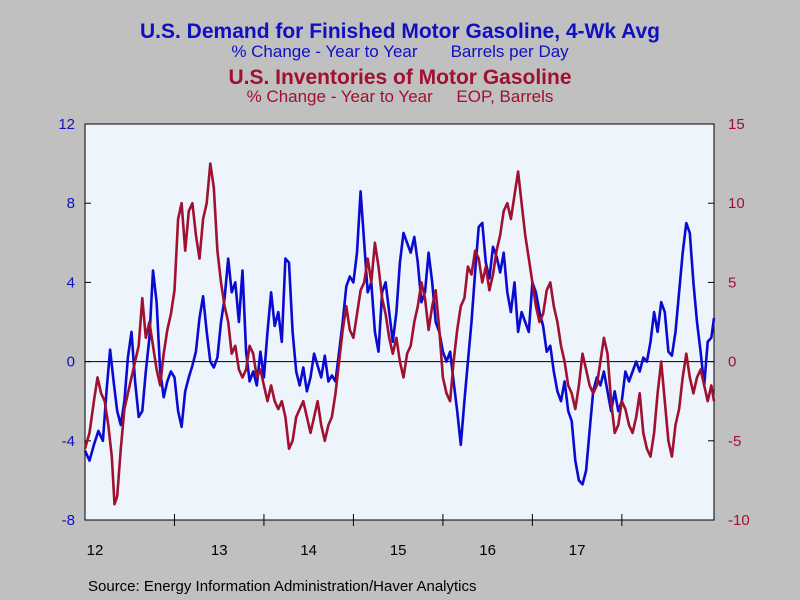 The height and width of the screenshot is (600, 800). Describe the element at coordinates (739, 520) in the screenshot. I see `right-tick-label: -10` at that location.